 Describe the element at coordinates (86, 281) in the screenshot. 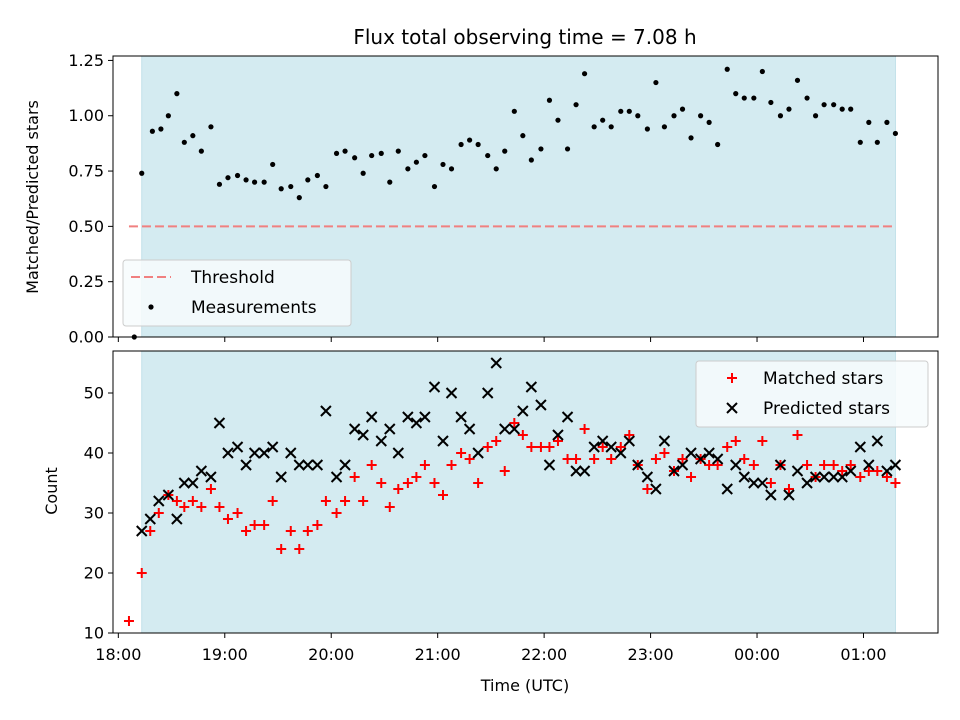

I see `y-tick-label: 0.25` at that location.